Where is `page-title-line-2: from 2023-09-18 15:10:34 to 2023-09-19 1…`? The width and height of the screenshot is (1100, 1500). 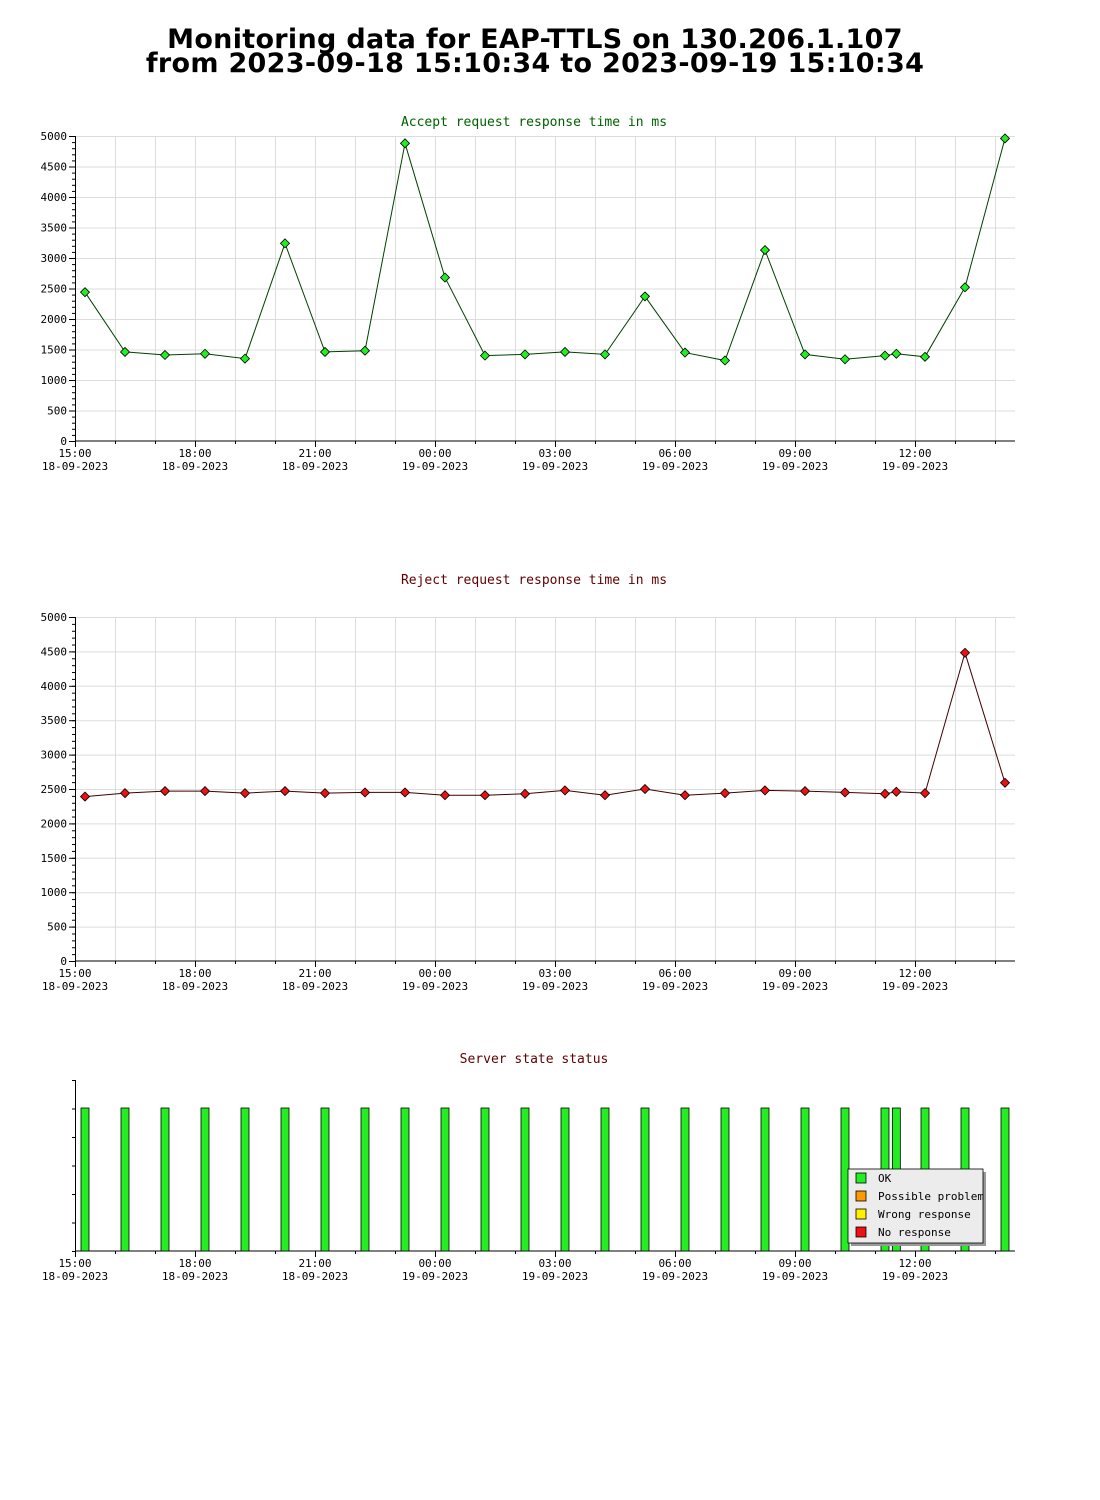
page-title-line-2: from 2023-09-18 15:10:34 to 2023-09-19 1… is located at coordinates (535, 63).